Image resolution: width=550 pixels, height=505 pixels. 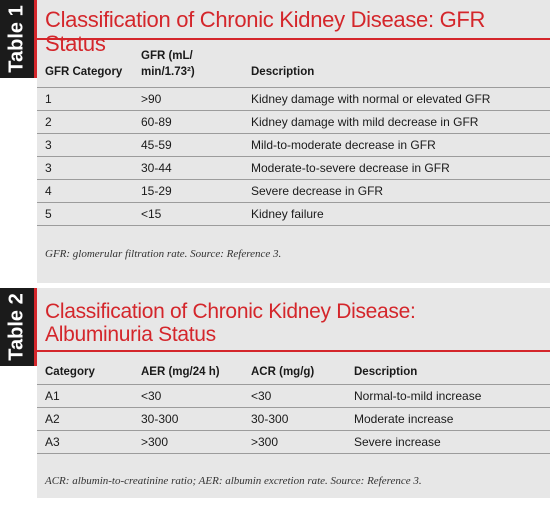 I want to click on table-2-bottom-rule, so click(x=293, y=453).